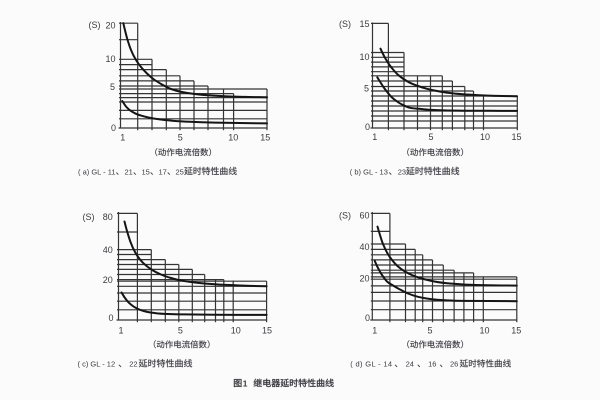 The image size is (600, 400). What do you see at coordinates (364, 216) in the screenshot?
I see `svg-text: 60` at bounding box center [364, 216].